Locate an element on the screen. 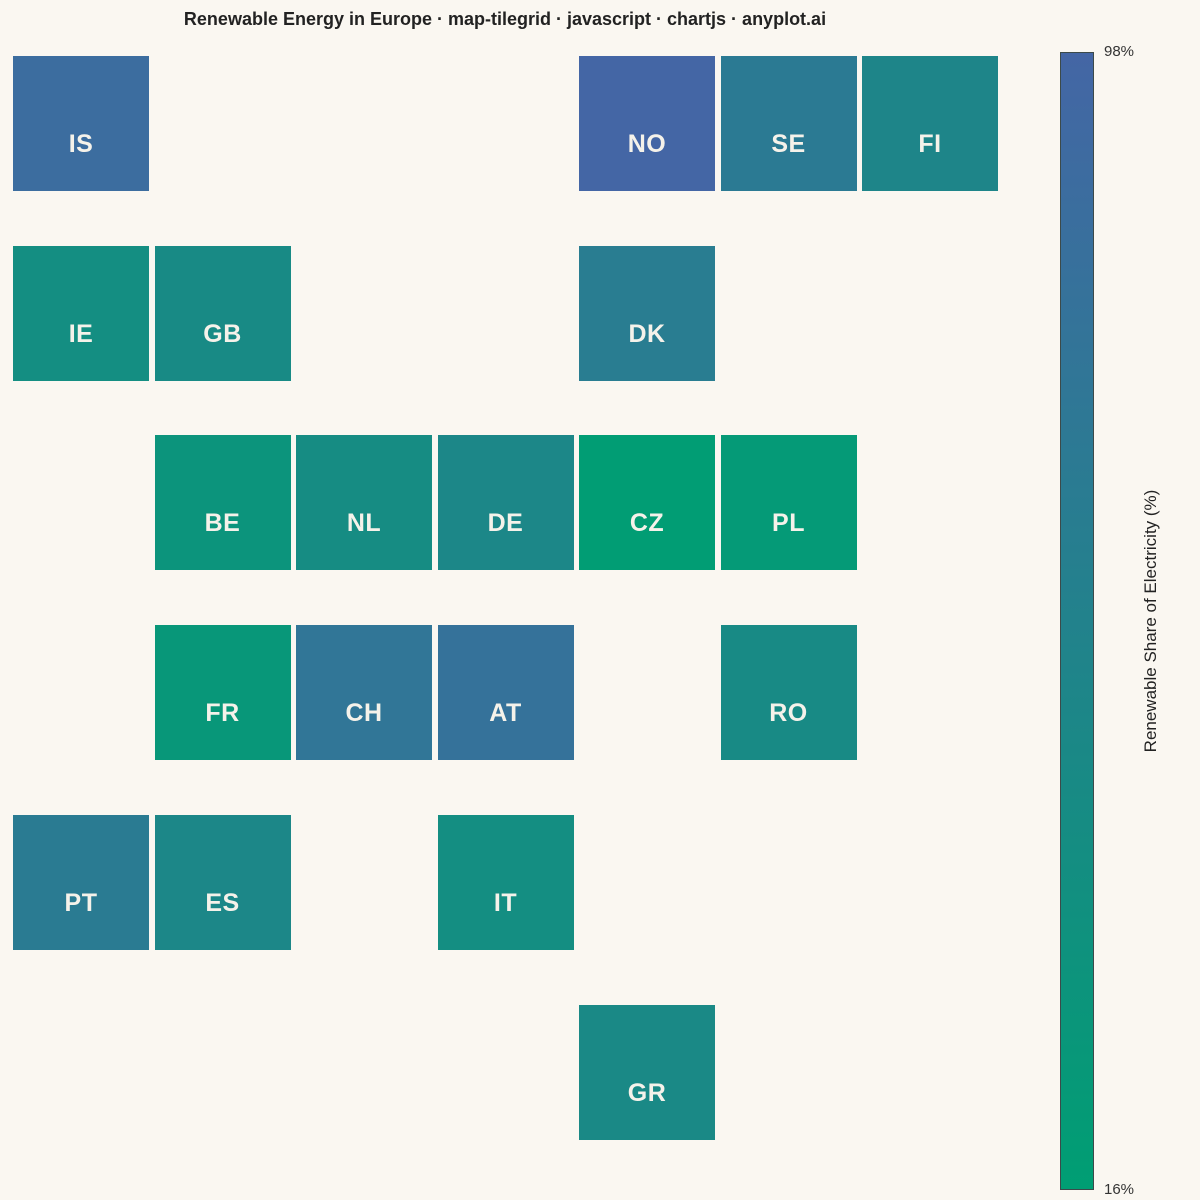  tile-label: NL is located at coordinates (364, 523).